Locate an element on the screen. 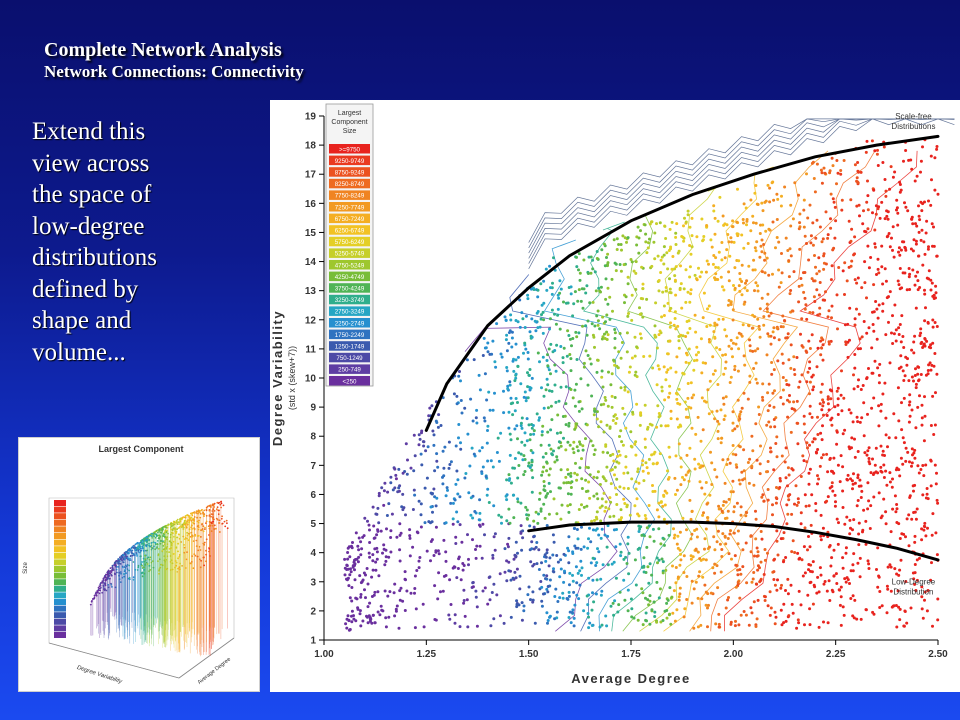 The height and width of the screenshot is (720, 960). y-tick-label: 8 is located at coordinates (313, 437).